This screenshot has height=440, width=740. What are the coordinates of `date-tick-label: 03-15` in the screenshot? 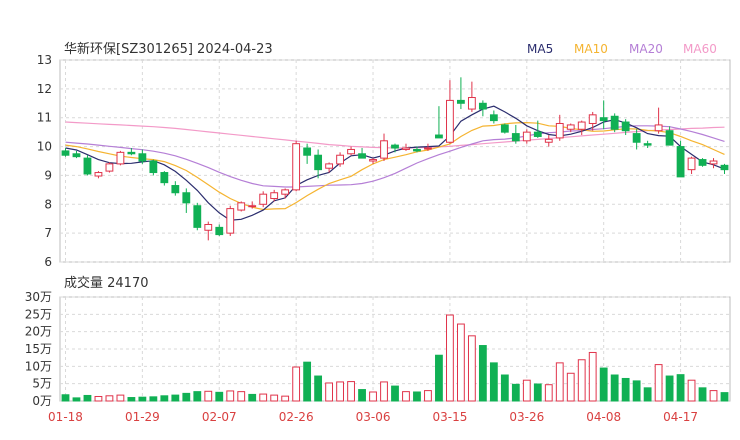 It's located at (449, 417).